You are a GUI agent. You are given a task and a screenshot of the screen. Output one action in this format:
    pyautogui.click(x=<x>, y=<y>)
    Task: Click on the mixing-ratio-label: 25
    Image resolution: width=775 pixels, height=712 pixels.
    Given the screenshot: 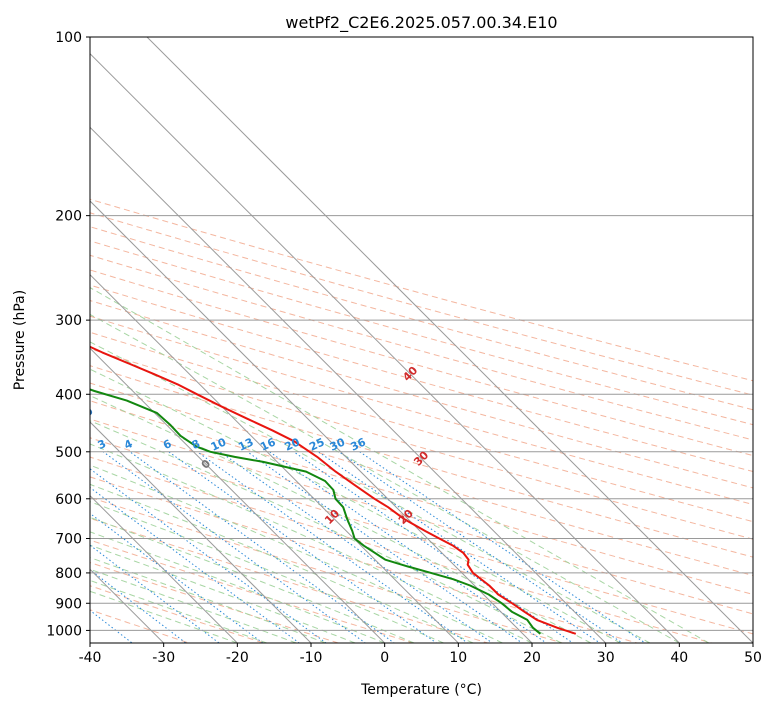 What is the action you would take?
    pyautogui.click(x=316, y=445)
    